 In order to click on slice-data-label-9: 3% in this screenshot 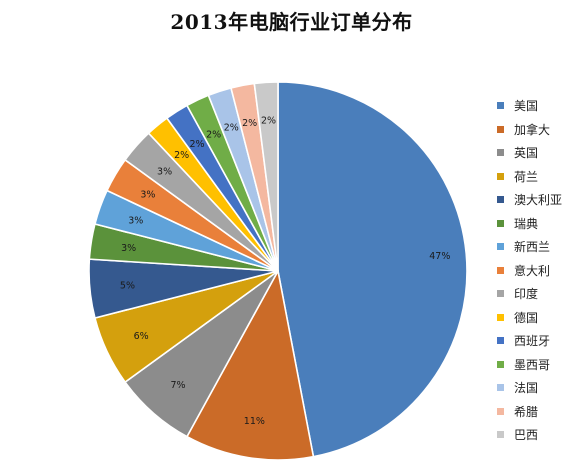, I will do `click(164, 172)`.